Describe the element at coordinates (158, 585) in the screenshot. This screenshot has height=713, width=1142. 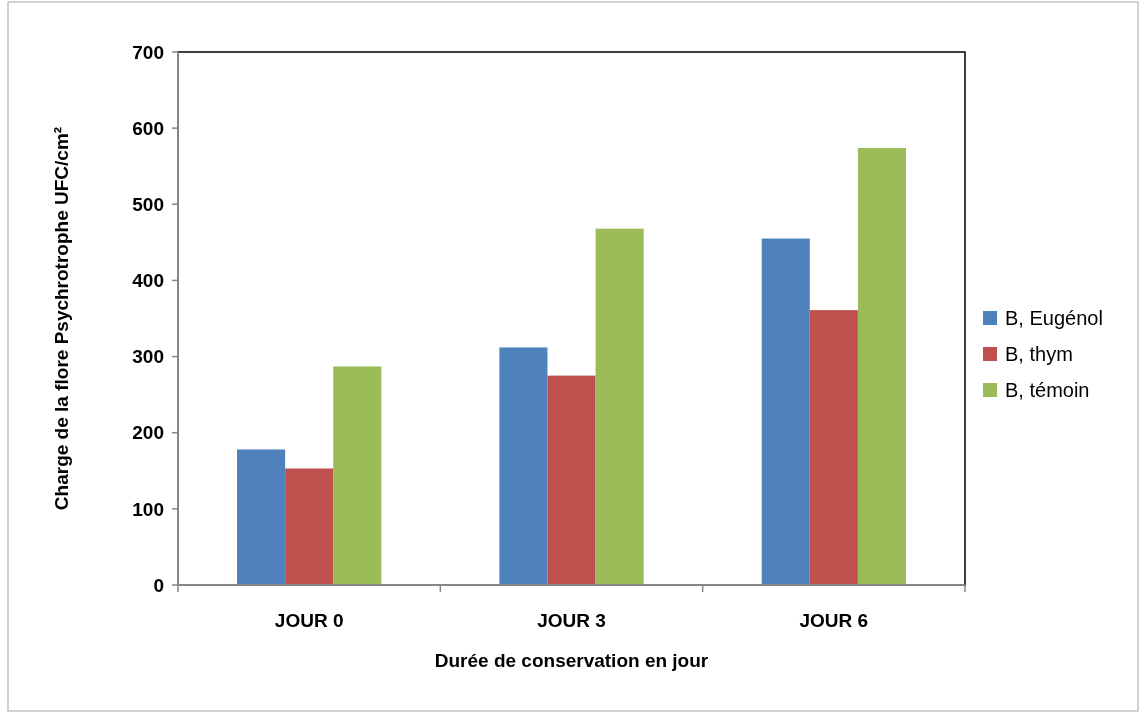
I see `y-tick-label: 0` at that location.